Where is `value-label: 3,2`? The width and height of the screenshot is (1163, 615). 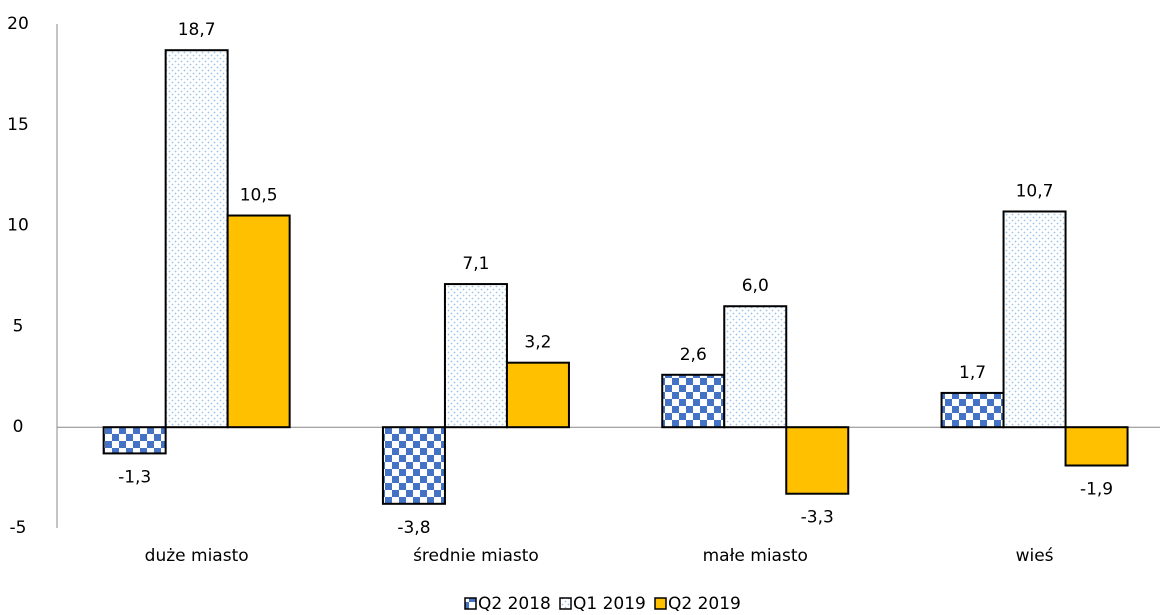 value-label: 3,2 is located at coordinates (537, 343).